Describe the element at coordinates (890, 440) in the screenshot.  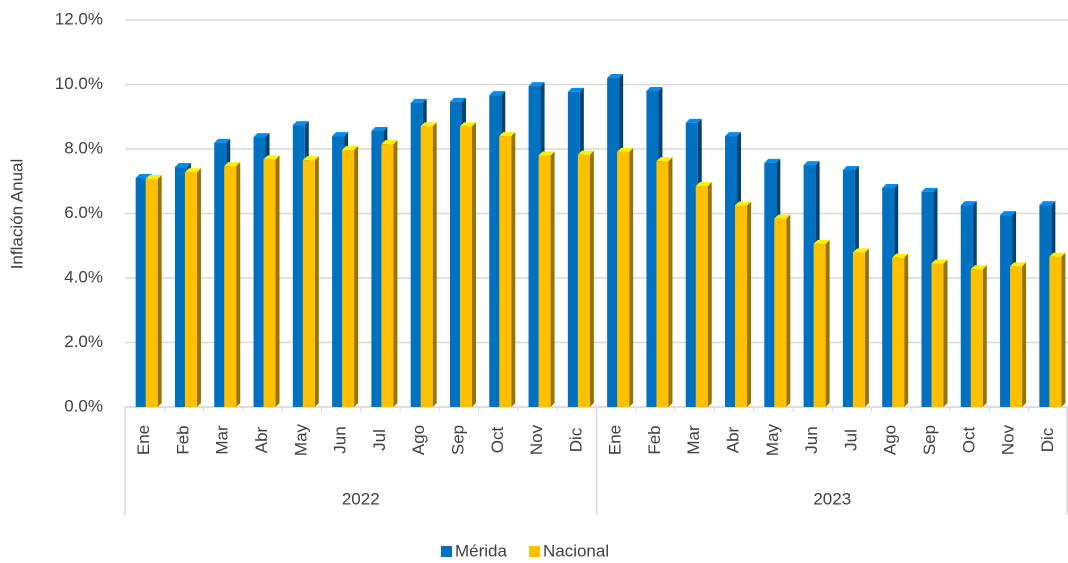
I see `x-tick-label: Ago` at that location.